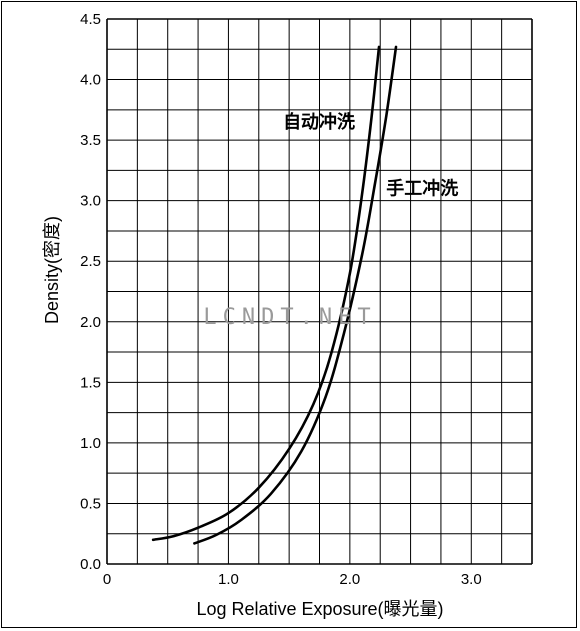 The height and width of the screenshot is (631, 580). What do you see at coordinates (90, 322) in the screenshot?
I see `y-tick-label: 2.0` at bounding box center [90, 322].